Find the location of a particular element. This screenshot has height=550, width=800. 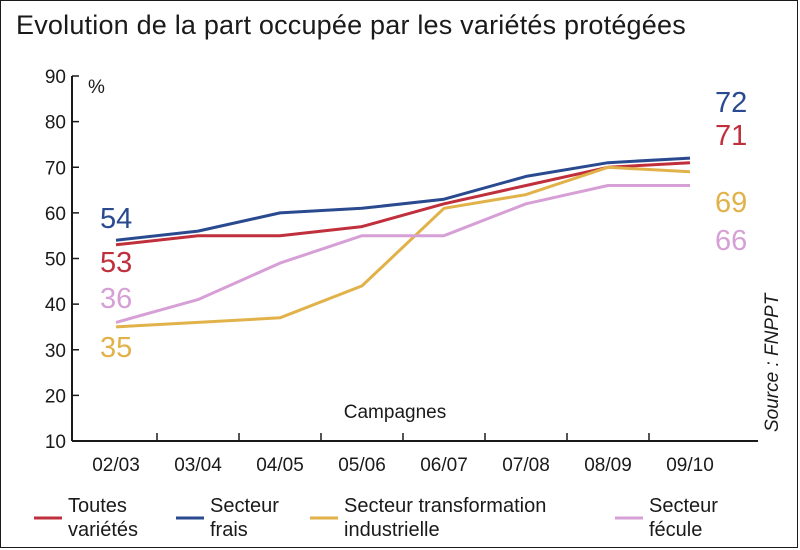

legend-label: Secteur transformation is located at coordinates (445, 506).